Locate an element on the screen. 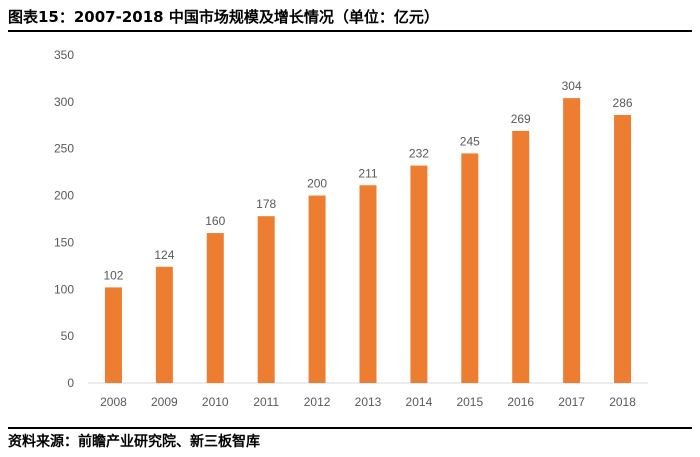 The height and width of the screenshot is (457, 700). x-tick-label: 2011 is located at coordinates (266, 402).